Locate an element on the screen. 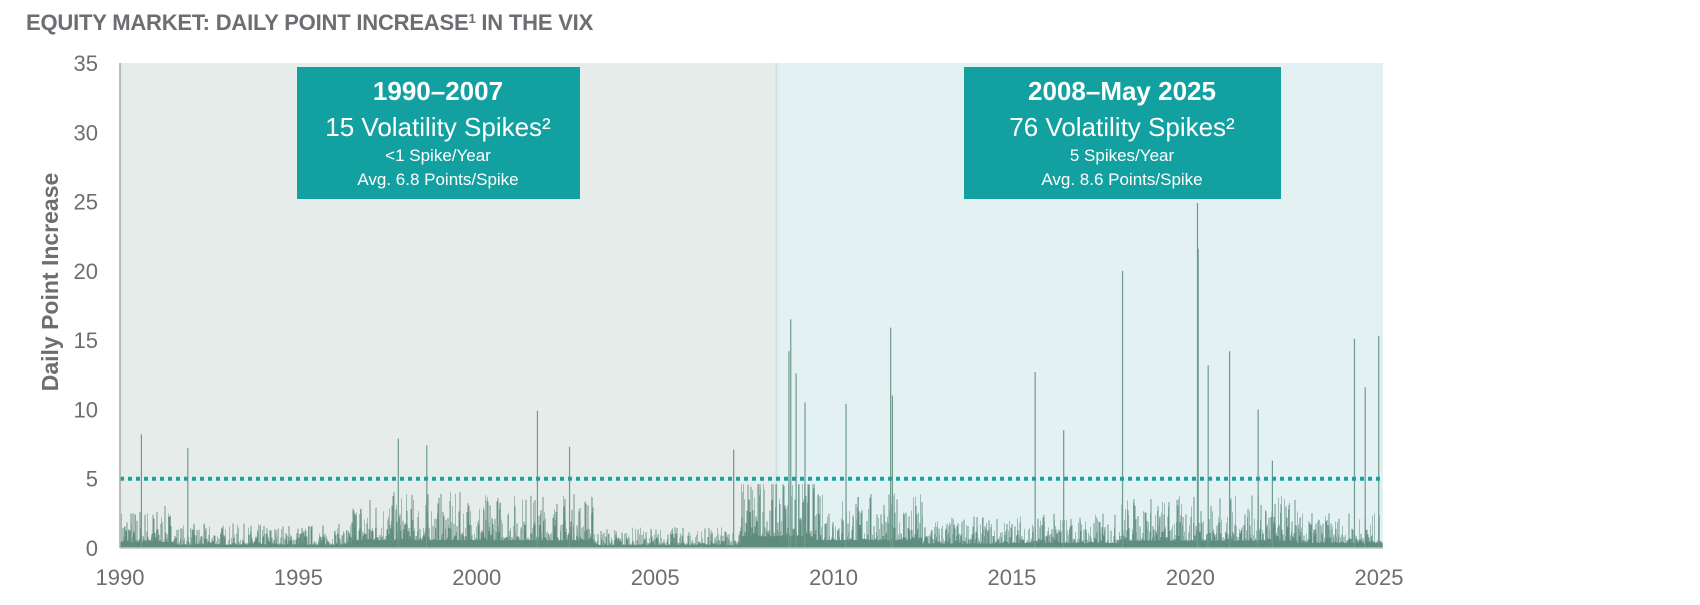 Image resolution: width=1700 pixels, height=605 pixels. annotation-period: 1990–2007 is located at coordinates (438, 91).